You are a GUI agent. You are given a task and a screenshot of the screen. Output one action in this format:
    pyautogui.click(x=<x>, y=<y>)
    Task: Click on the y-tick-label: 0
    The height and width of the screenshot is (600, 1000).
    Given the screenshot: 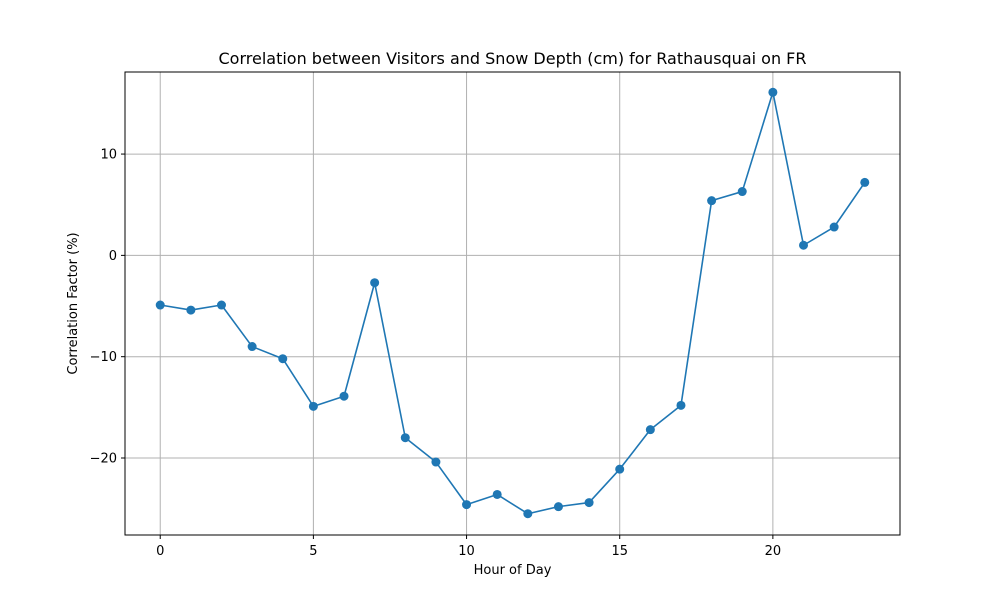 What is the action you would take?
    pyautogui.click(x=113, y=256)
    